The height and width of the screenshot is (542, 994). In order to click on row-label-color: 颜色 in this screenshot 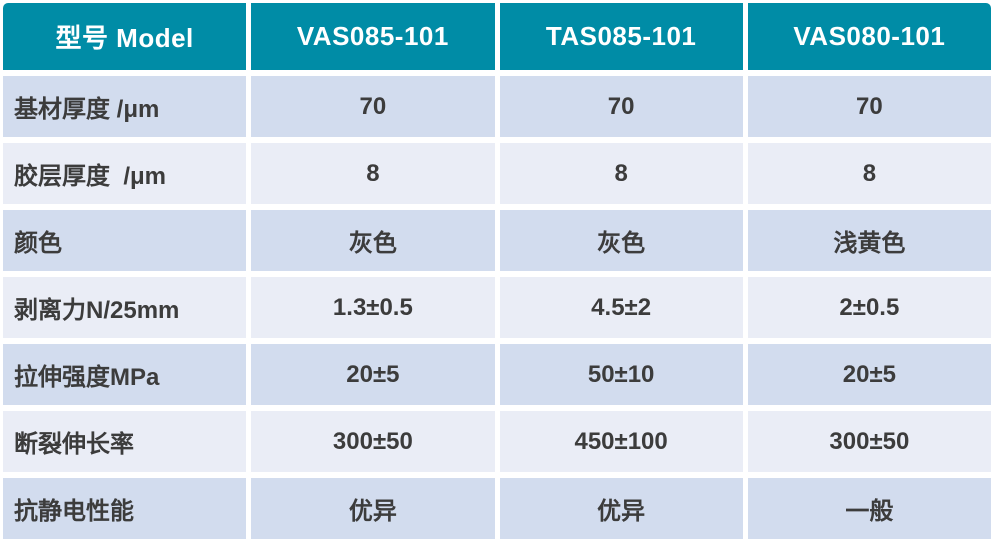, I will do `click(125, 240)`.